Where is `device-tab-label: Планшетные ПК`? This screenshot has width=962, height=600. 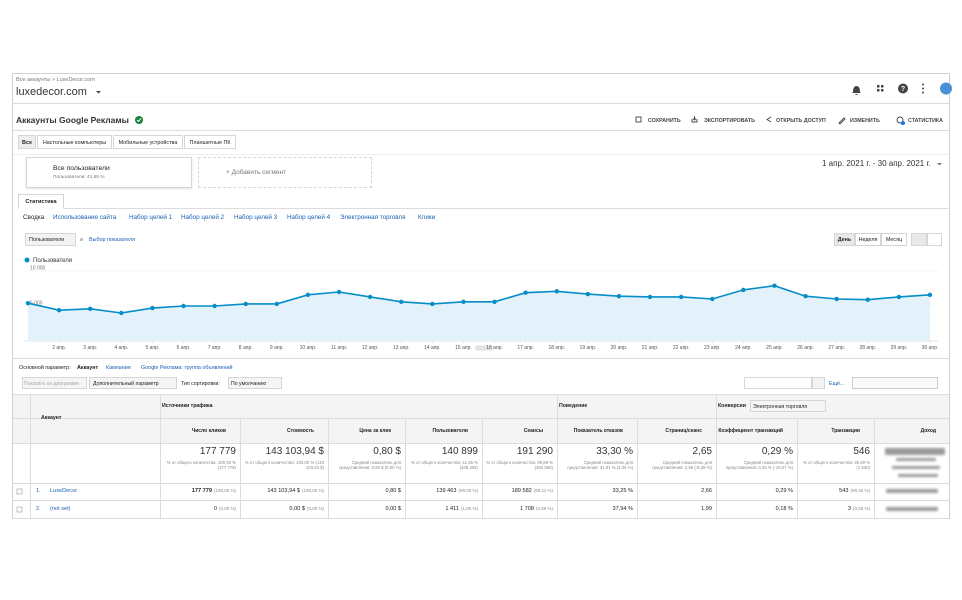
device-tab-label: Планшетные ПК is located at coordinates (210, 142).